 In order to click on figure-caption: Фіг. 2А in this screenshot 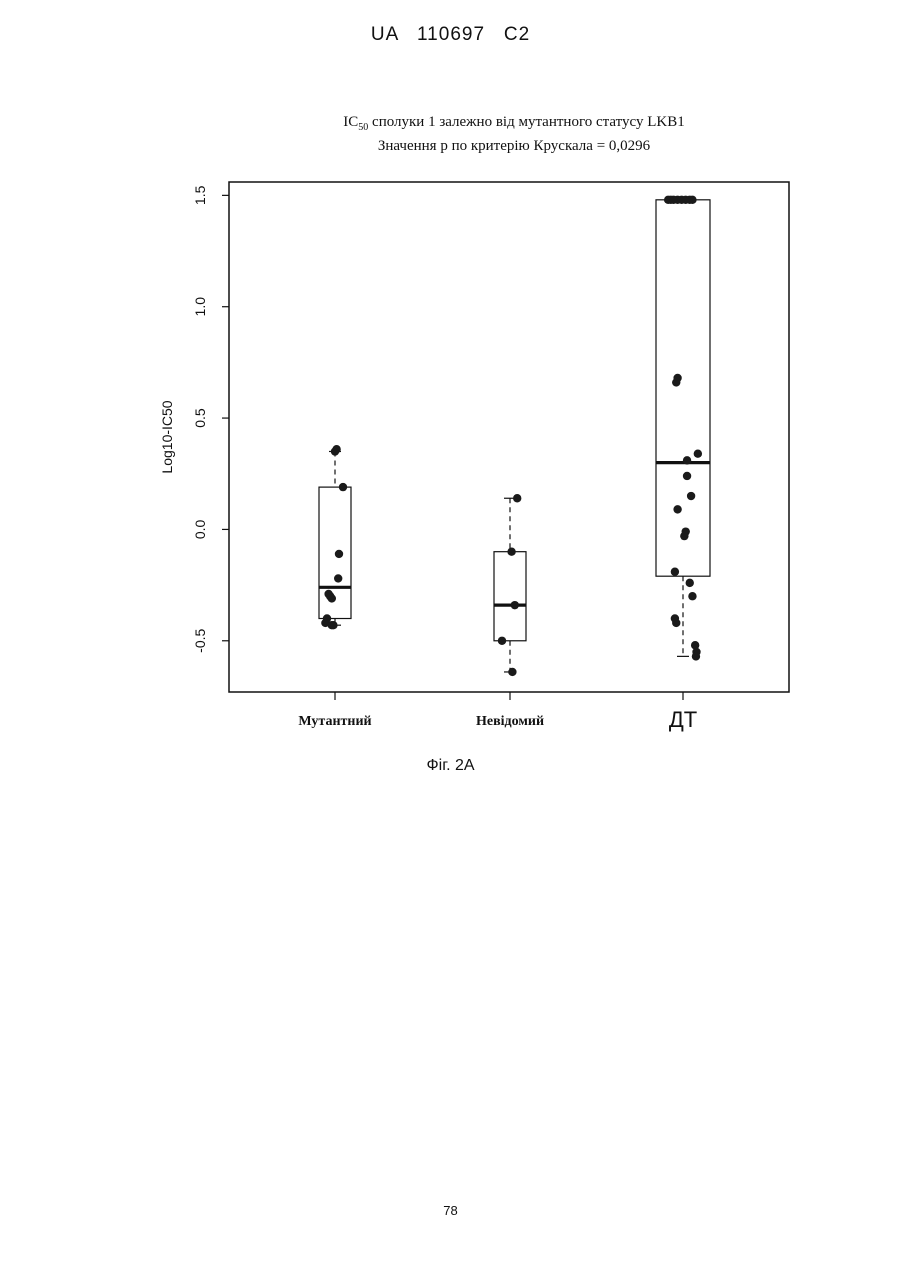, I will do `click(450, 766)`.